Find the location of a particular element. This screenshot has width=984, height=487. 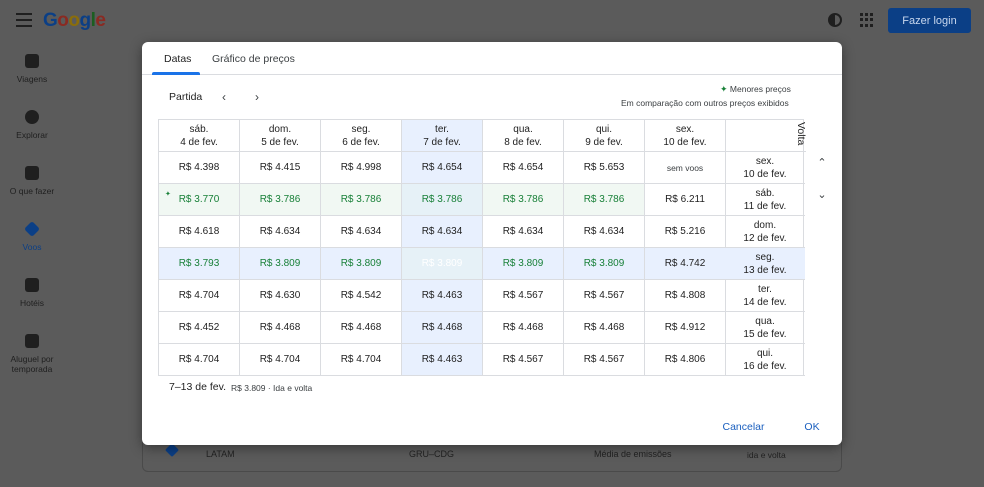

chevron-up-icon: ⌃ is located at coordinates (822, 163).